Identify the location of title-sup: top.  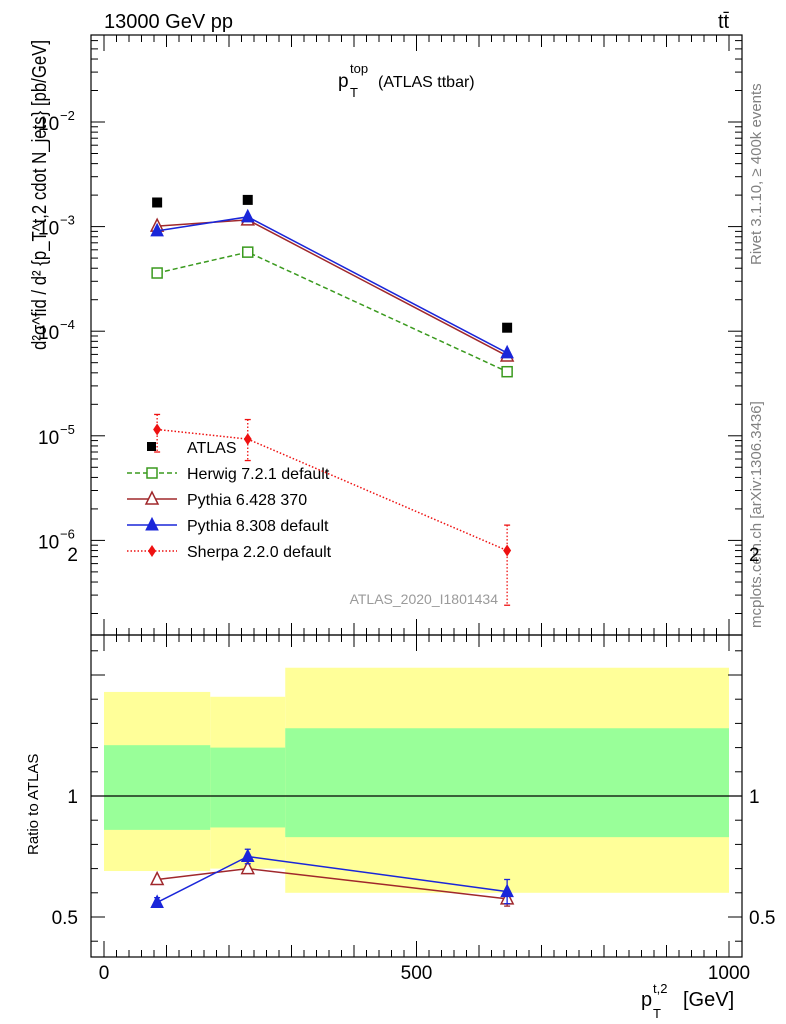
(359, 68).